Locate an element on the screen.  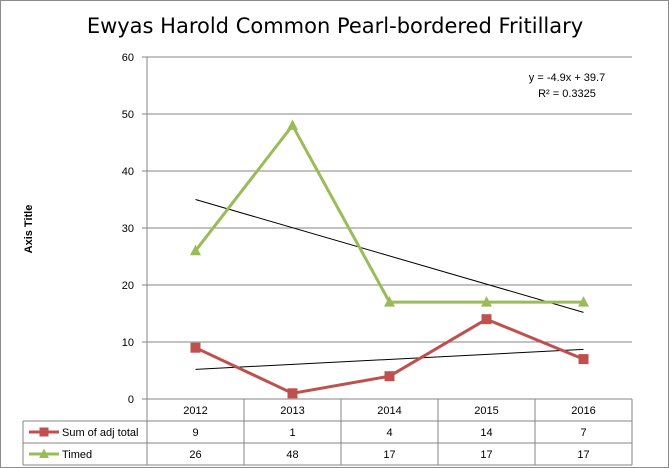
trend-r-squared: R² = 0.3325 is located at coordinates (567, 94).